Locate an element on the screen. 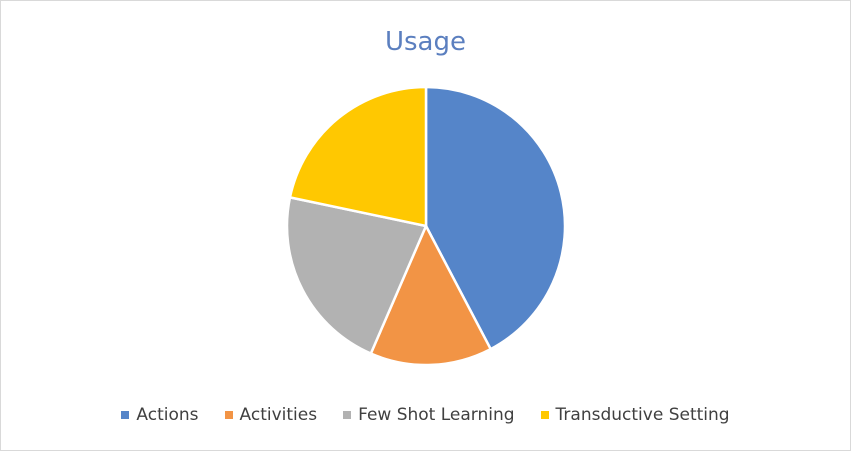 This screenshot has height=451, width=851. legend-item-transductive-setting: Transductive Setting is located at coordinates (635, 415).